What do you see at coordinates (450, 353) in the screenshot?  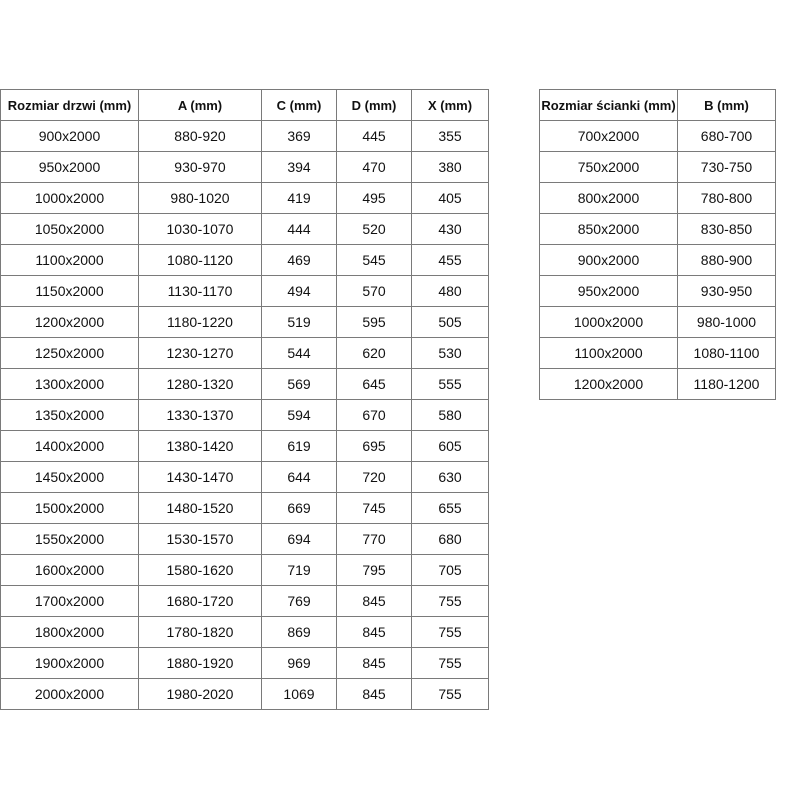 I see `table-cell: 530` at bounding box center [450, 353].